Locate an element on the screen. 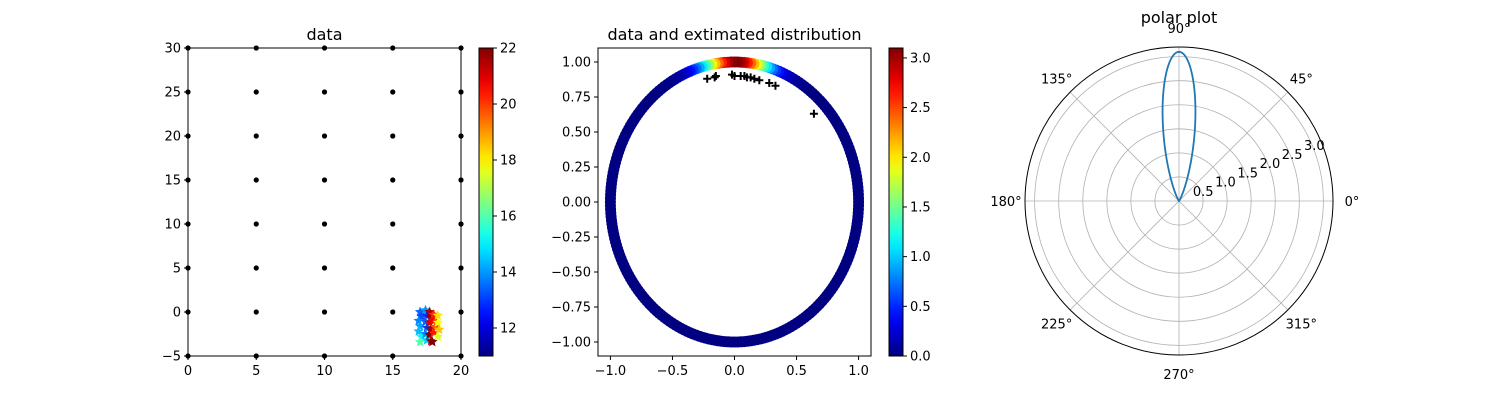 This screenshot has height=400, width=1500. p2-colorbar-label: 2.5 is located at coordinates (920, 108).